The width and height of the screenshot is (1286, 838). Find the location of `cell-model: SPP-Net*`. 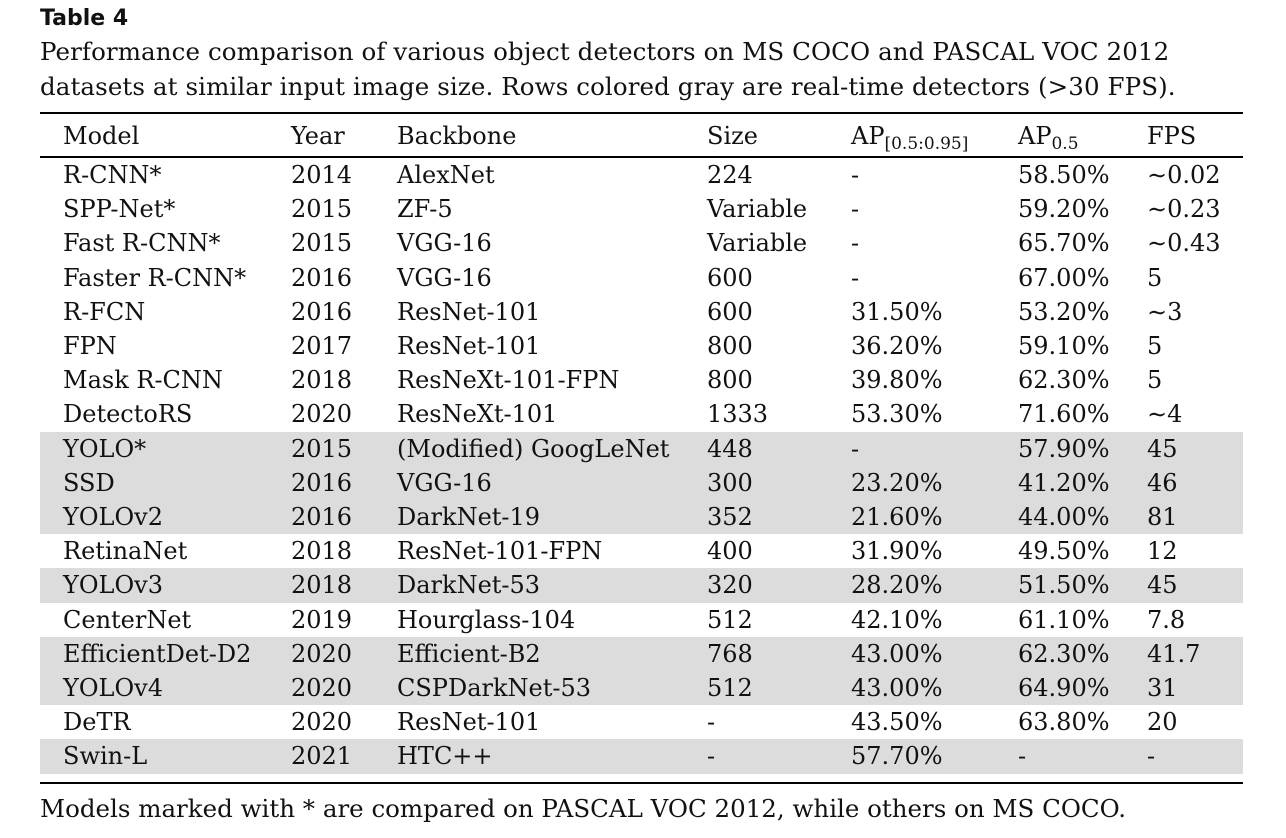

cell-model: SPP-Net* is located at coordinates (119, 209).